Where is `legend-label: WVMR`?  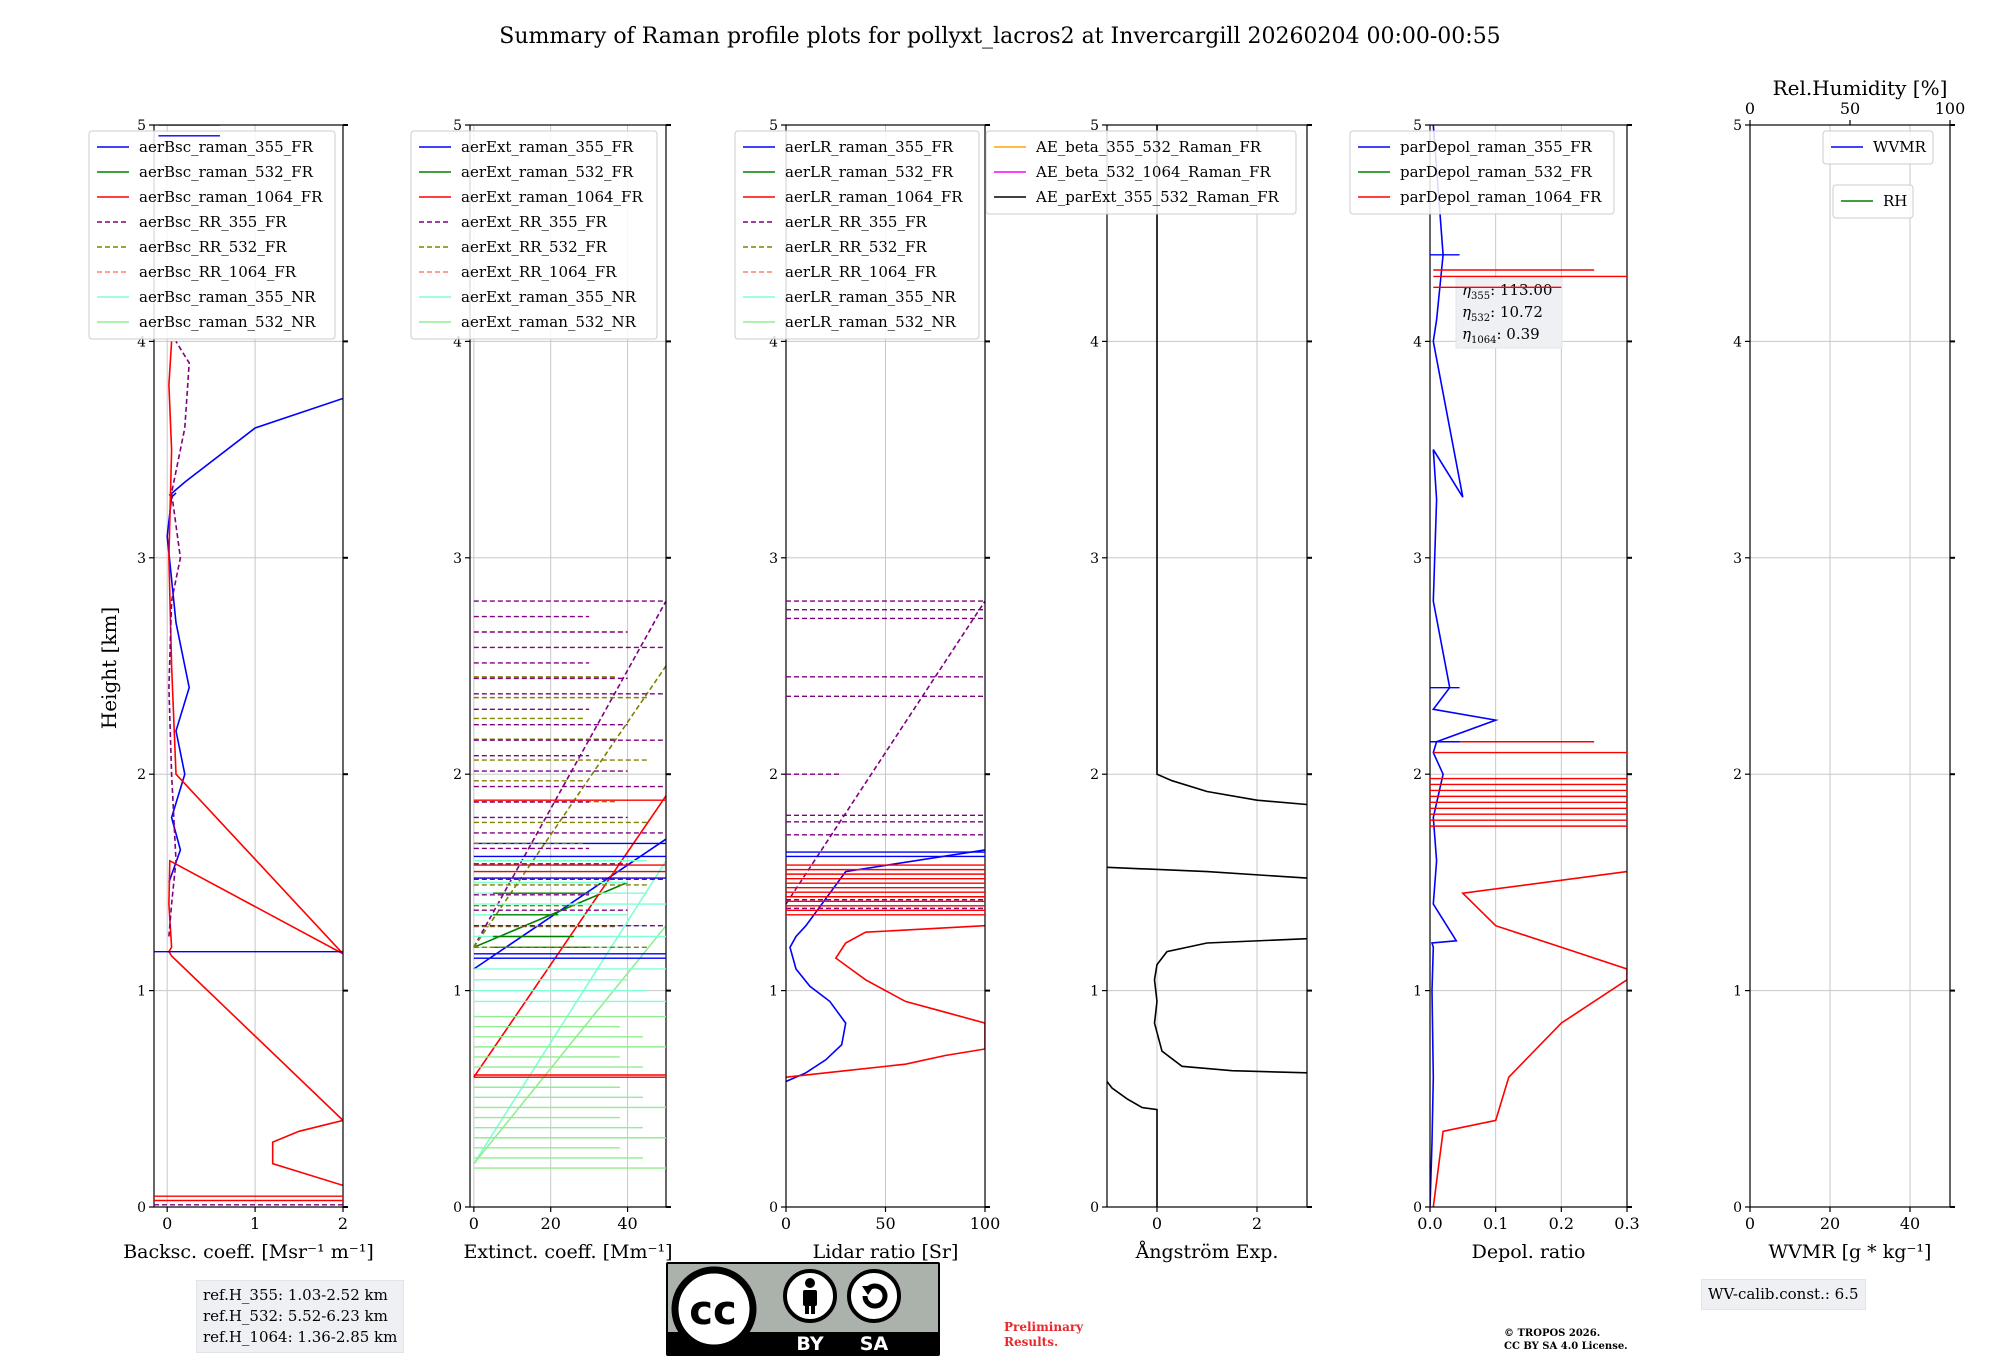 legend-label: WVMR is located at coordinates (1900, 147).